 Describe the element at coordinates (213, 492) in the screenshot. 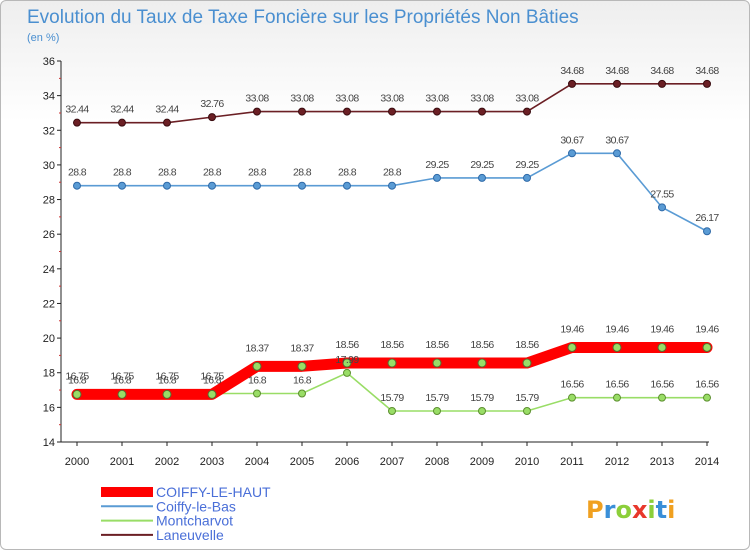

I see `legend-label-coiffy-le-haut: COIFFY-LE-HAUT` at that location.